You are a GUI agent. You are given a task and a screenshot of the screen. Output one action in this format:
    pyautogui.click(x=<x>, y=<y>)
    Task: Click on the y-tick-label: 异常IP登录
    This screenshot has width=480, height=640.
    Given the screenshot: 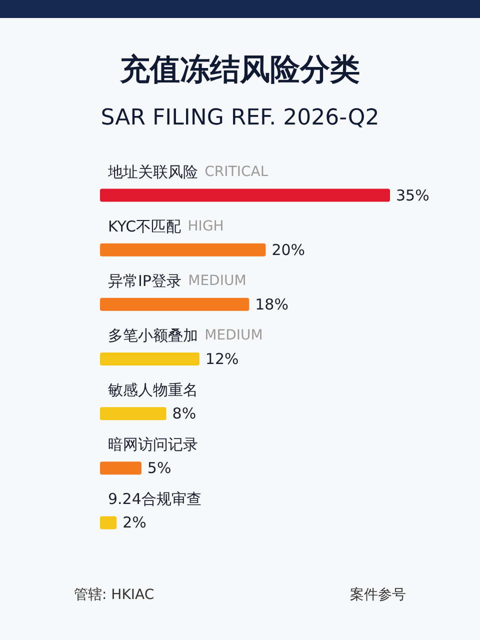 What is the action you would take?
    pyautogui.click(x=145, y=281)
    